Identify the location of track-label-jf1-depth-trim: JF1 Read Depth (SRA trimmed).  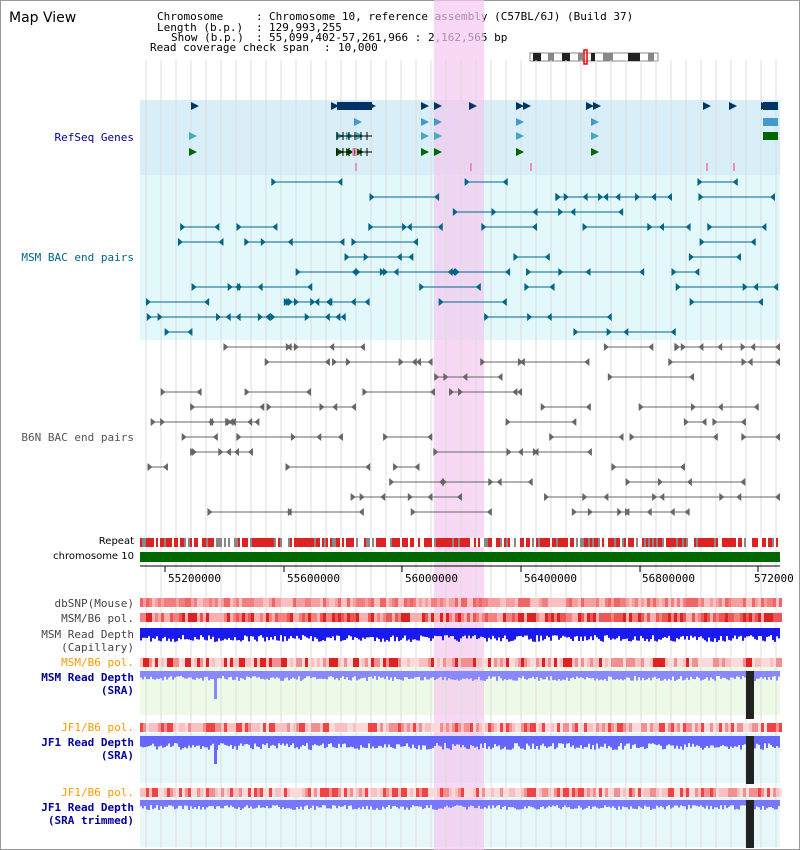
(87, 814).